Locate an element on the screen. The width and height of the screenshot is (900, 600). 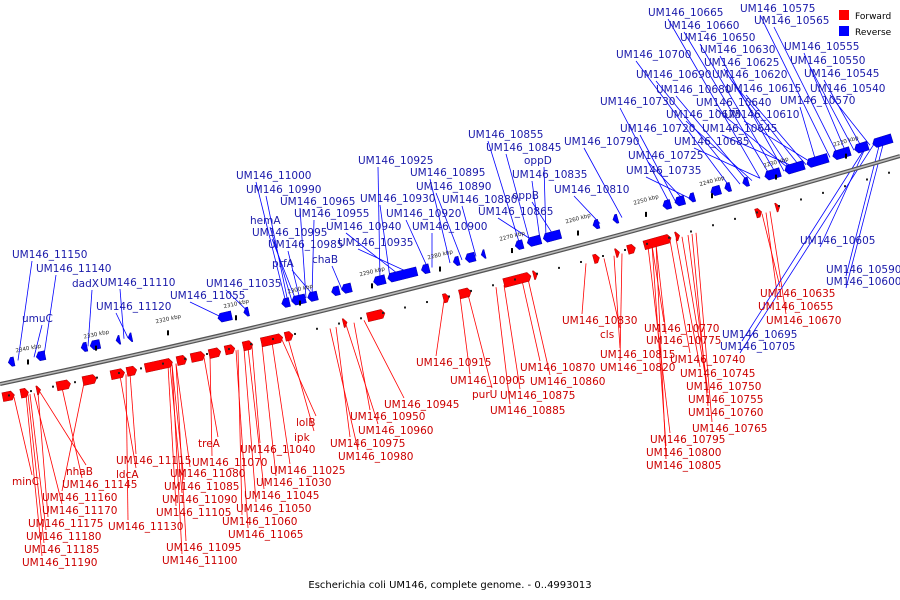
reverse-gene-label: oppB is located at coordinates (525, 196).